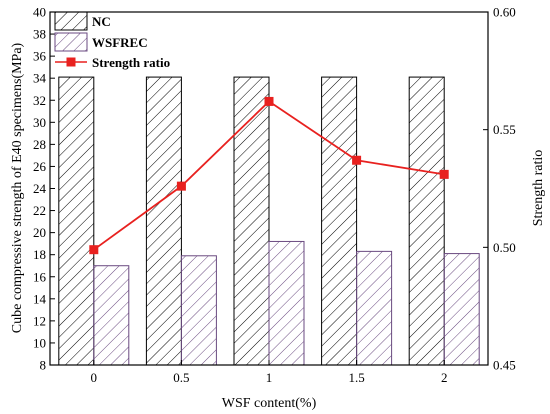 Image resolution: width=550 pixels, height=414 pixels. I want to click on x-tick-label: 2, so click(444, 377).